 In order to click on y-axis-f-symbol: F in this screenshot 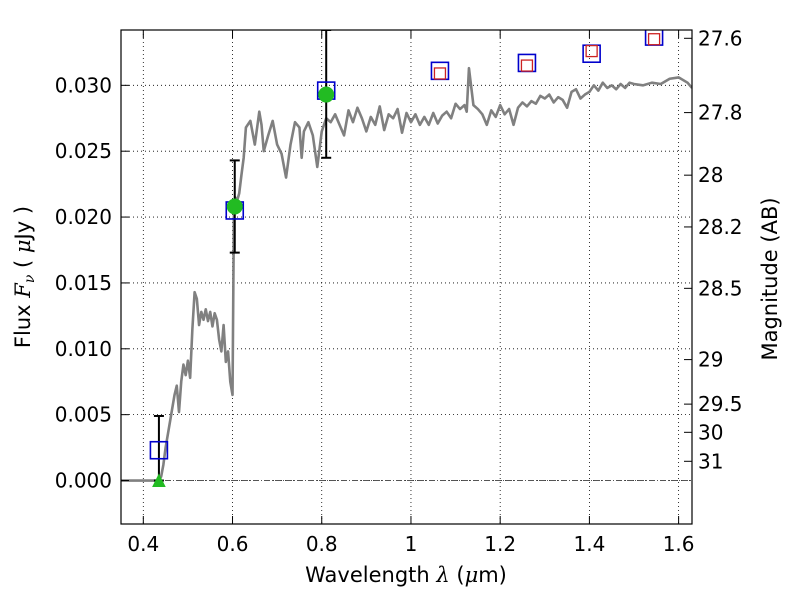, I will do `click(23, 290)`.